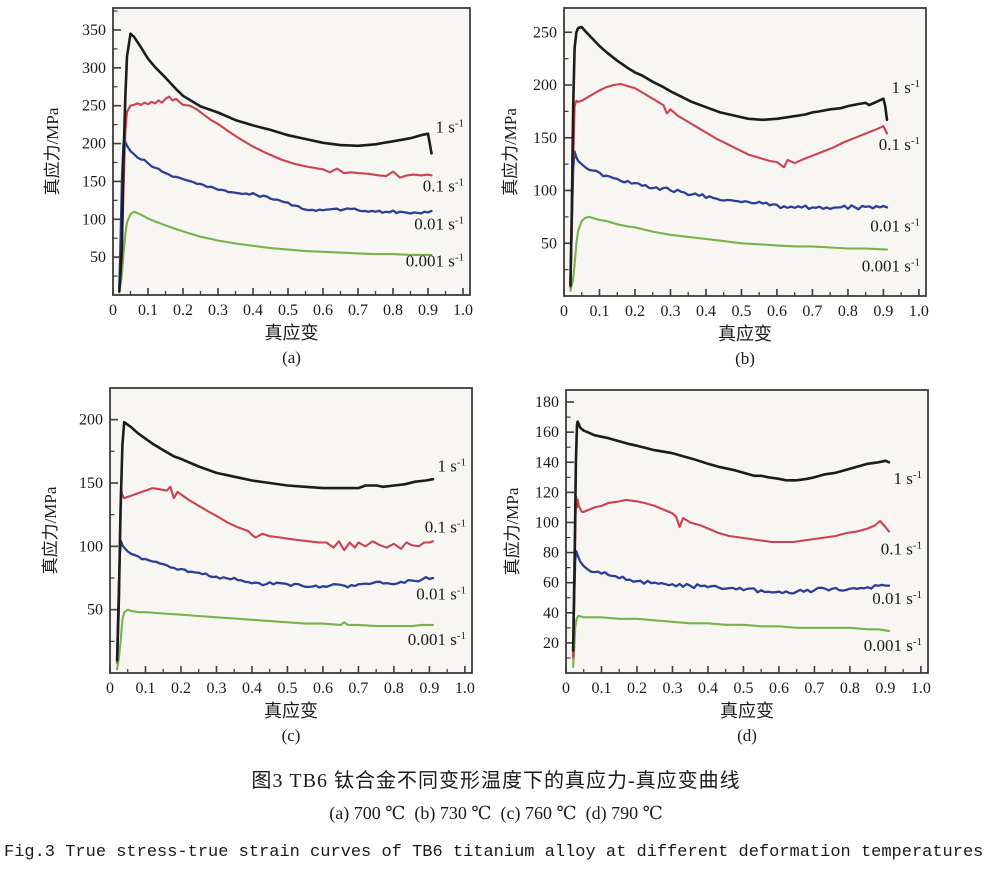 The height and width of the screenshot is (878, 992). Describe the element at coordinates (551, 643) in the screenshot. I see `y-tick-label: 20` at that location.